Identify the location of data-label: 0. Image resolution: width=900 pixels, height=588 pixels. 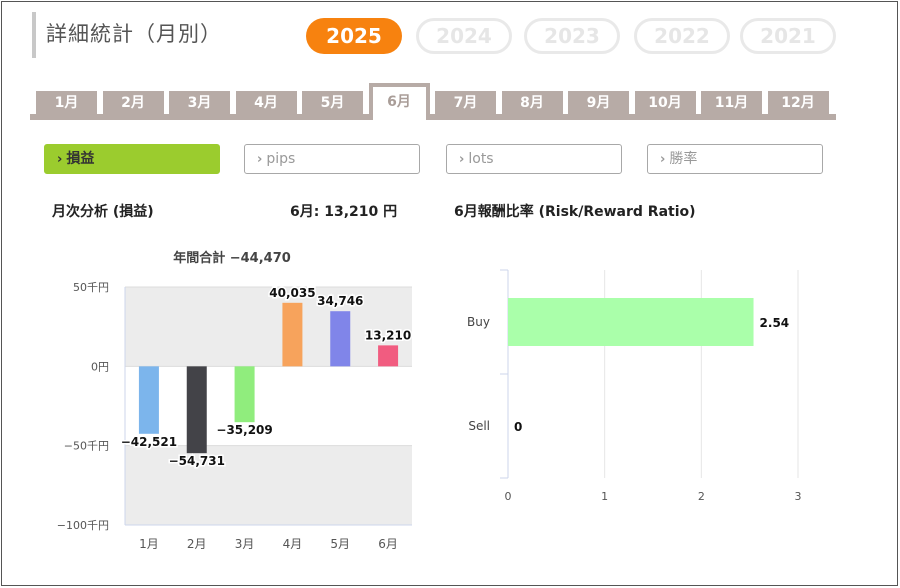
(518, 427).